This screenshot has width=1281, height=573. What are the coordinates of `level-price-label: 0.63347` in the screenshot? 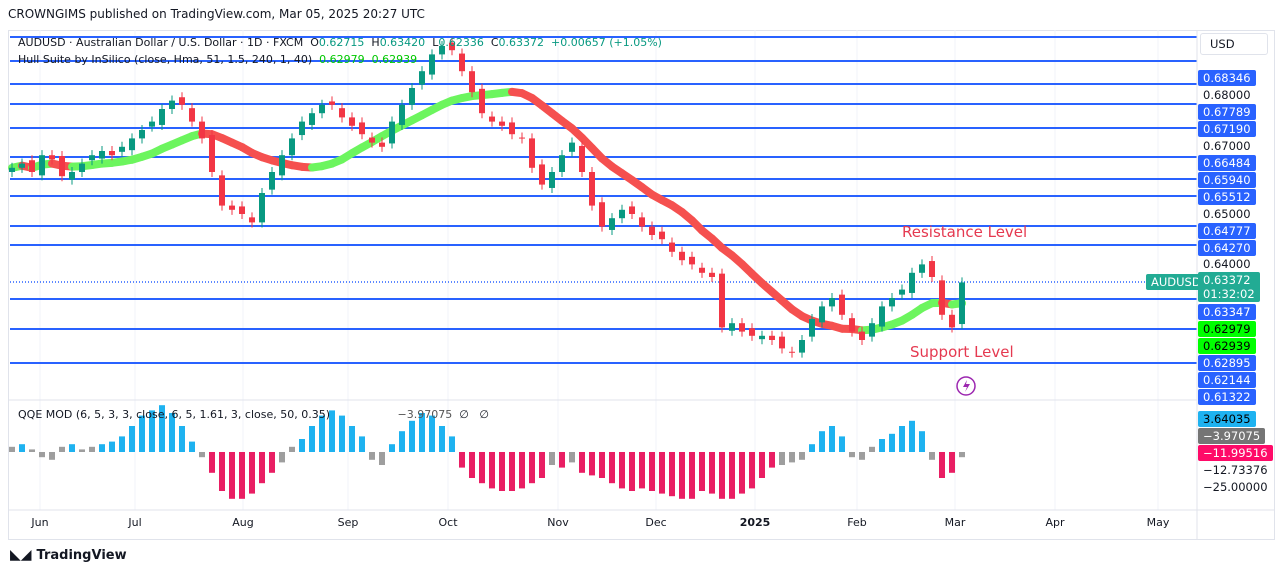 It's located at (1227, 312).